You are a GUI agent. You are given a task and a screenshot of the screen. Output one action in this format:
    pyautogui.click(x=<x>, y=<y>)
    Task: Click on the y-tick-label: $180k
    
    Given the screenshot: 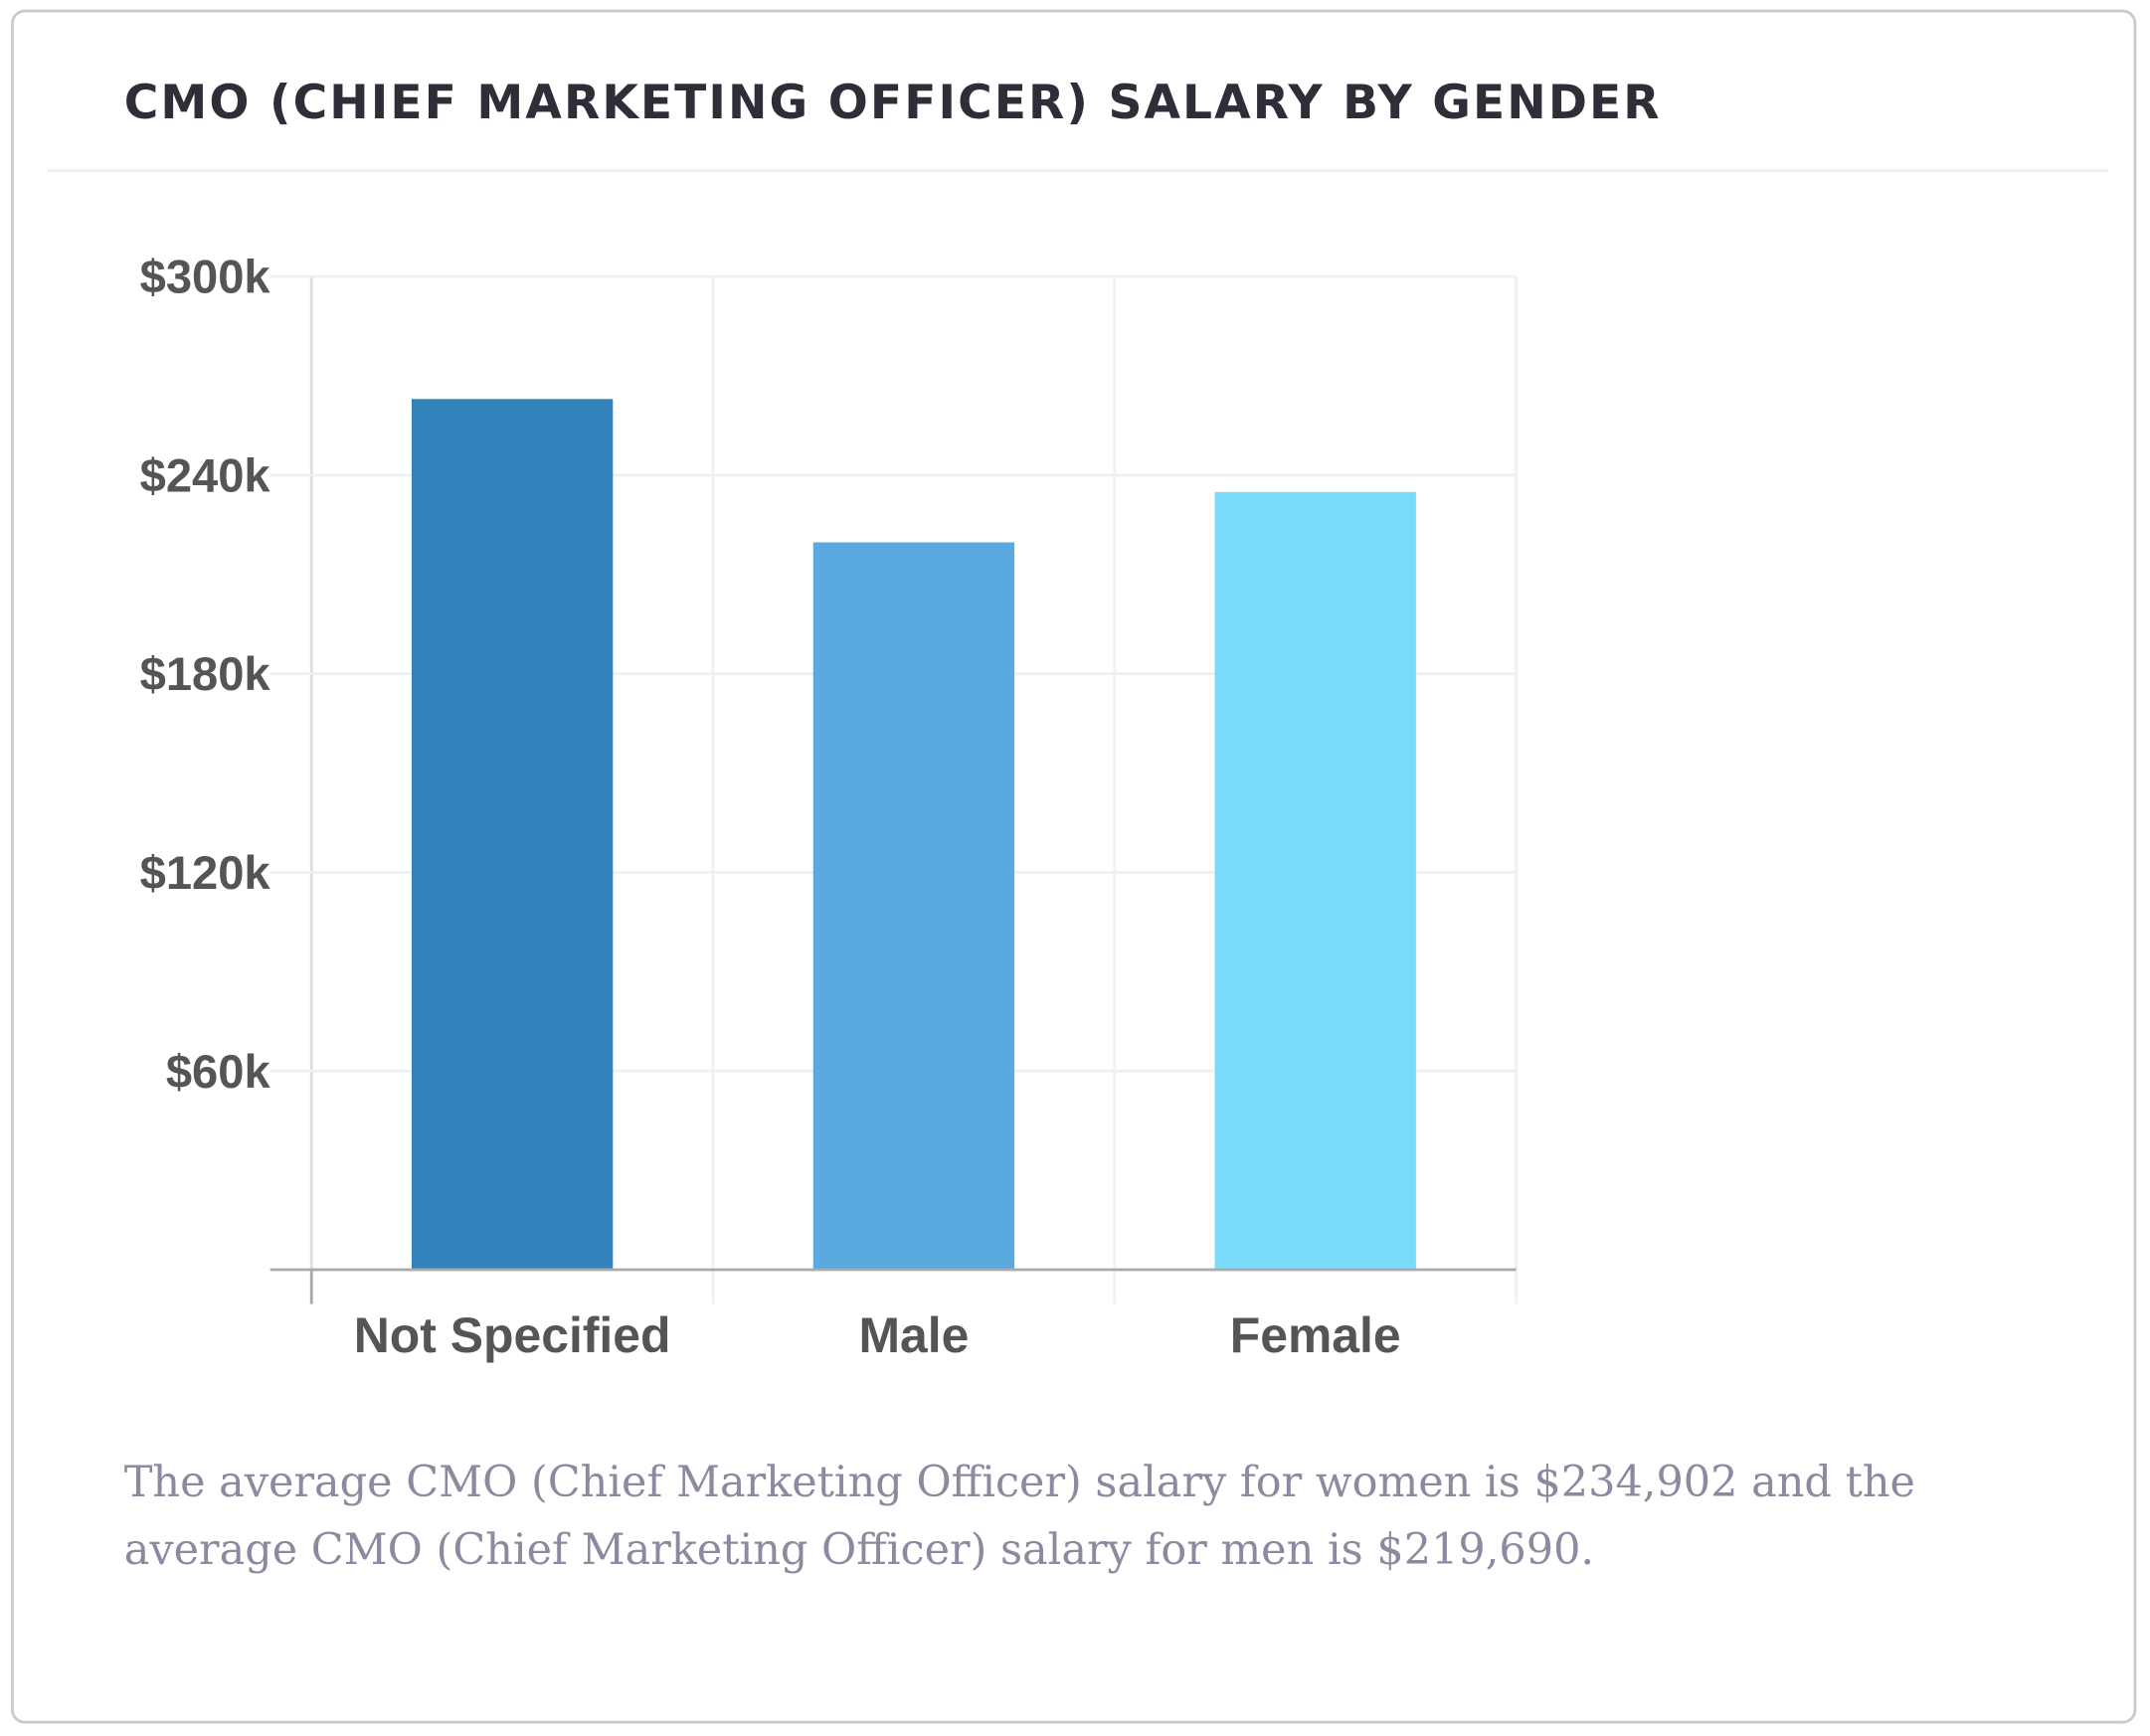 What is the action you would take?
    pyautogui.click(x=205, y=673)
    